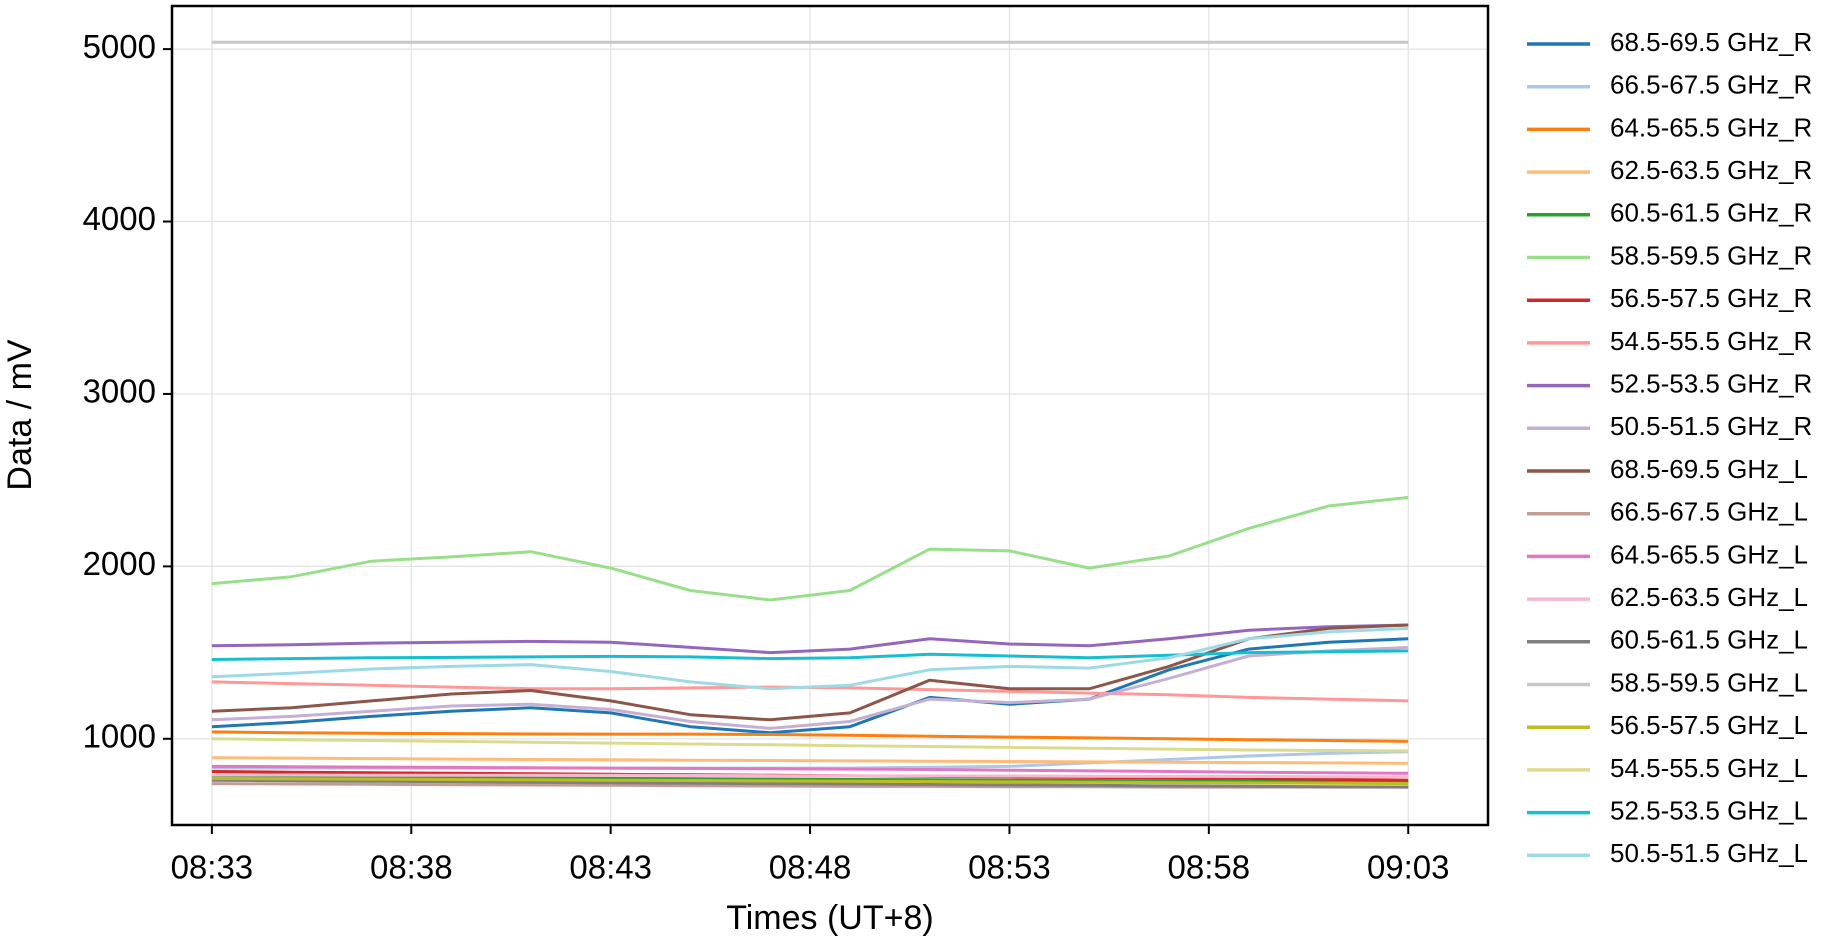  Describe the element at coordinates (1709, 597) in the screenshot. I see `legend-label: 62.5-63.5 GHz_L` at that location.